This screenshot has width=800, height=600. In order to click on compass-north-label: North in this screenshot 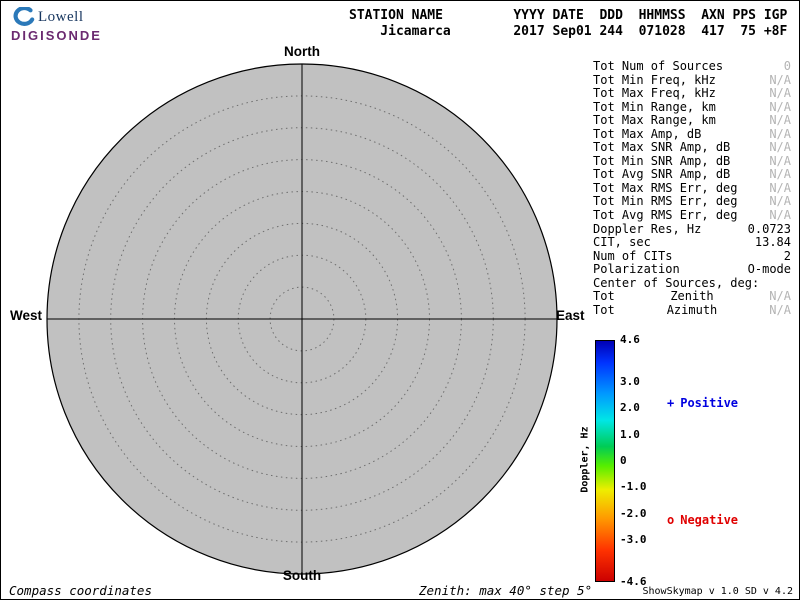, I will do `click(302, 51)`.